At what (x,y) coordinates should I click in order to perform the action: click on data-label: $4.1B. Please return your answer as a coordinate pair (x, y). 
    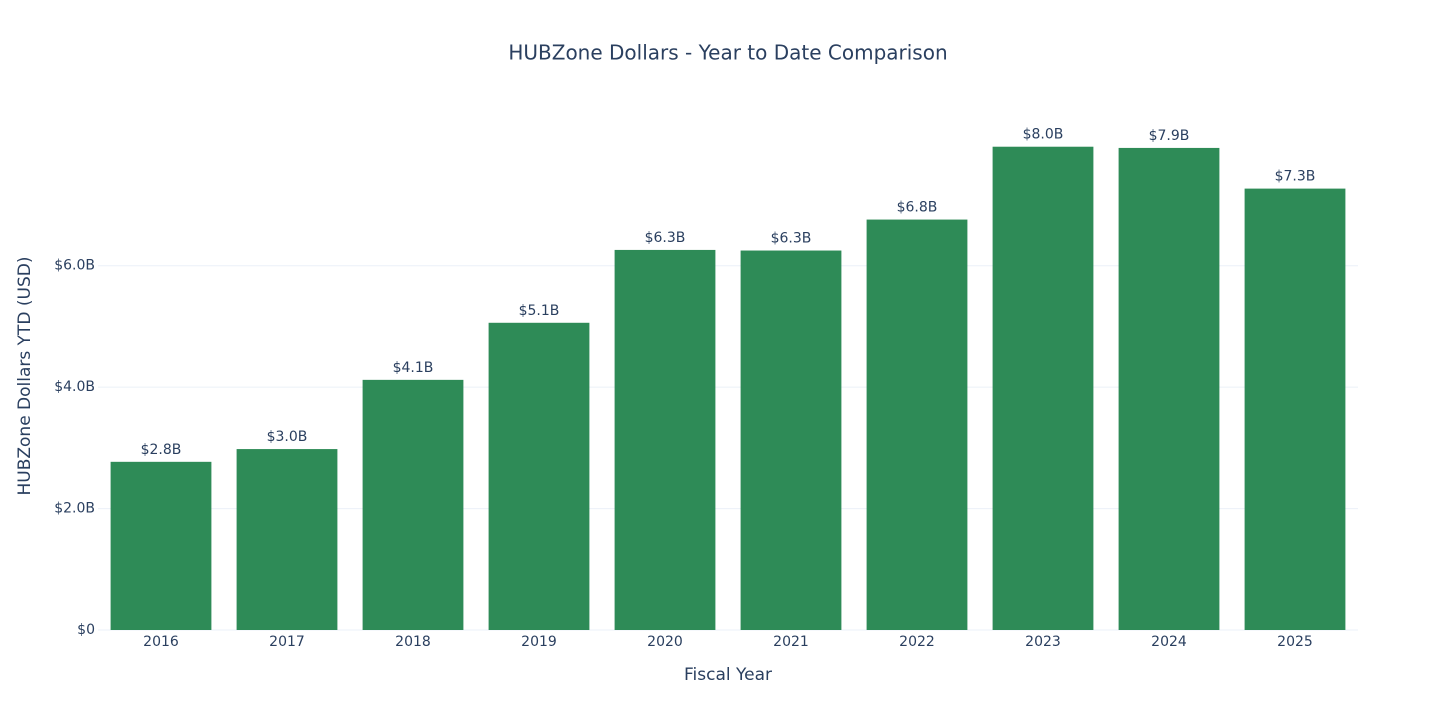
    Looking at the image, I should click on (413, 368).